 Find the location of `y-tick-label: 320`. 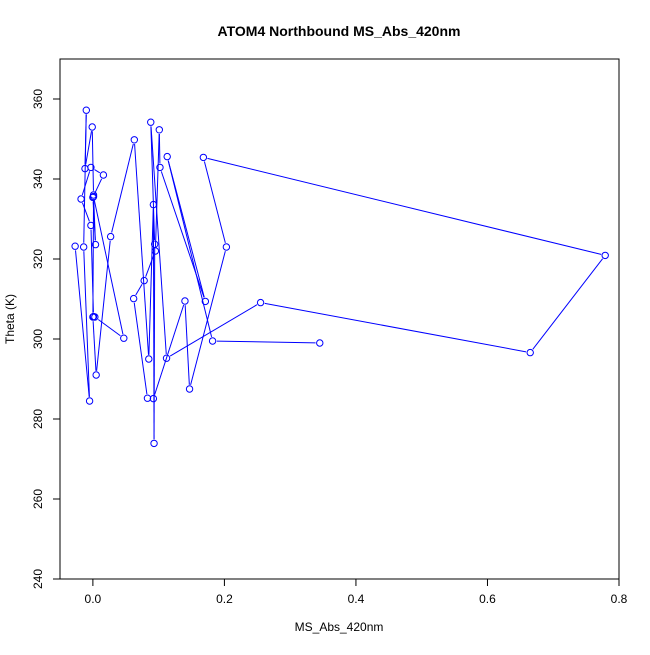

y-tick-label: 320 is located at coordinates (38, 259).